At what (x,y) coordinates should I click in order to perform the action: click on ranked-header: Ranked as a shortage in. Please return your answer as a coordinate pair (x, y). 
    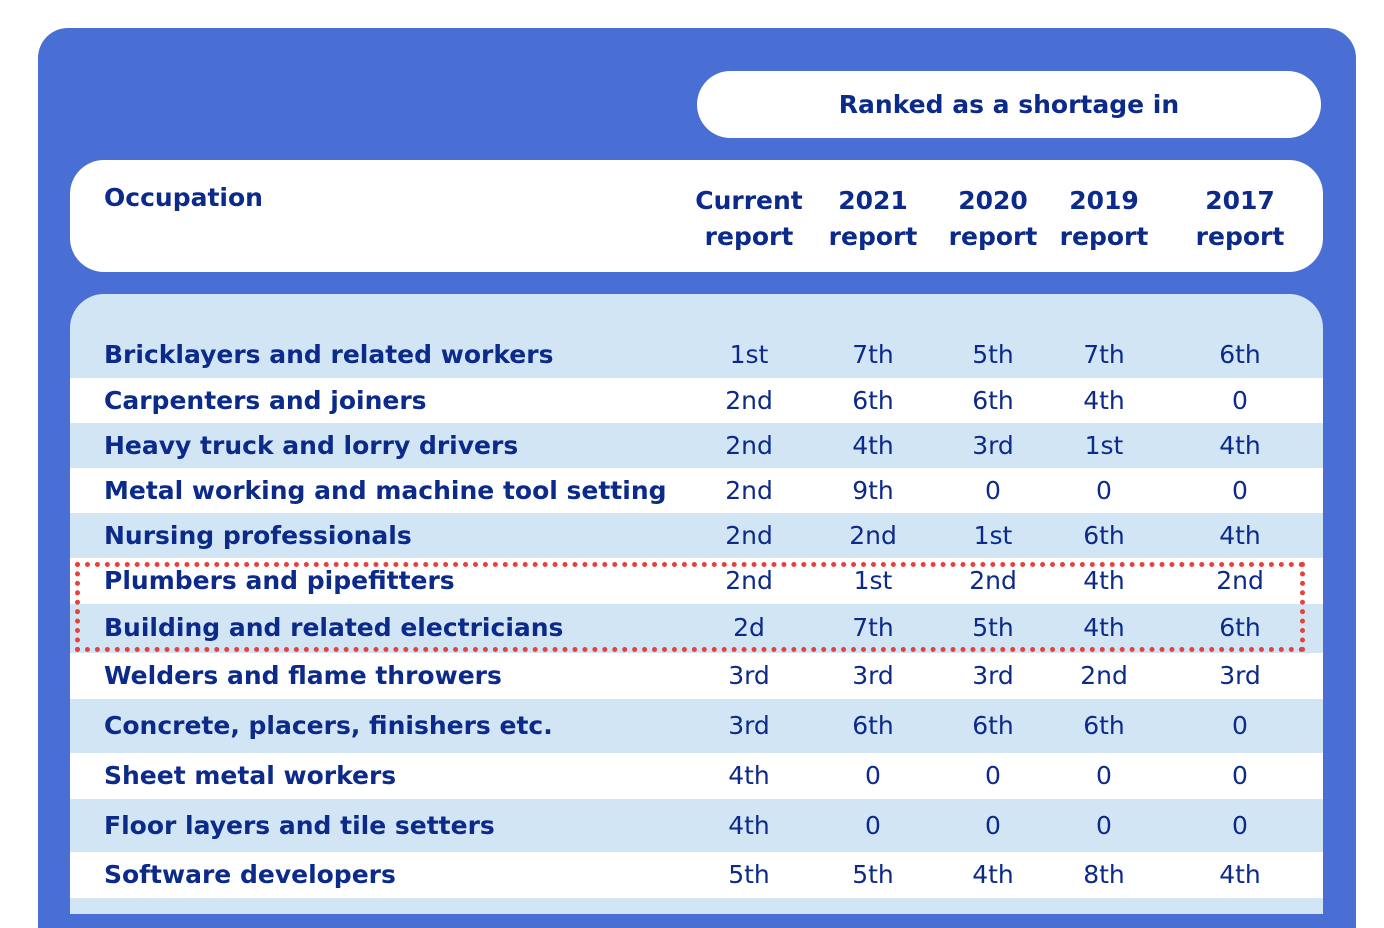
    Looking at the image, I should click on (1009, 104).